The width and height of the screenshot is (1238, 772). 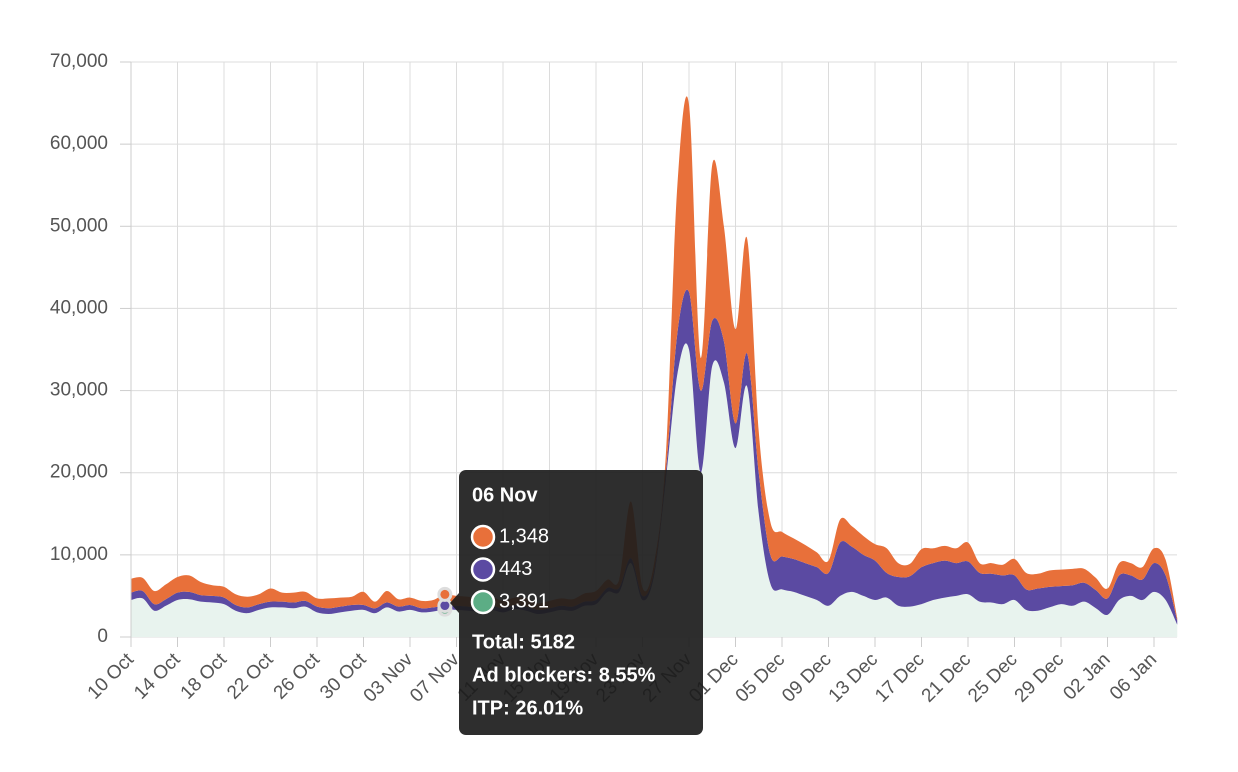 What do you see at coordinates (564, 675) in the screenshot?
I see `tooltip-ad-blockers: Ad blockers: 8.55%` at bounding box center [564, 675].